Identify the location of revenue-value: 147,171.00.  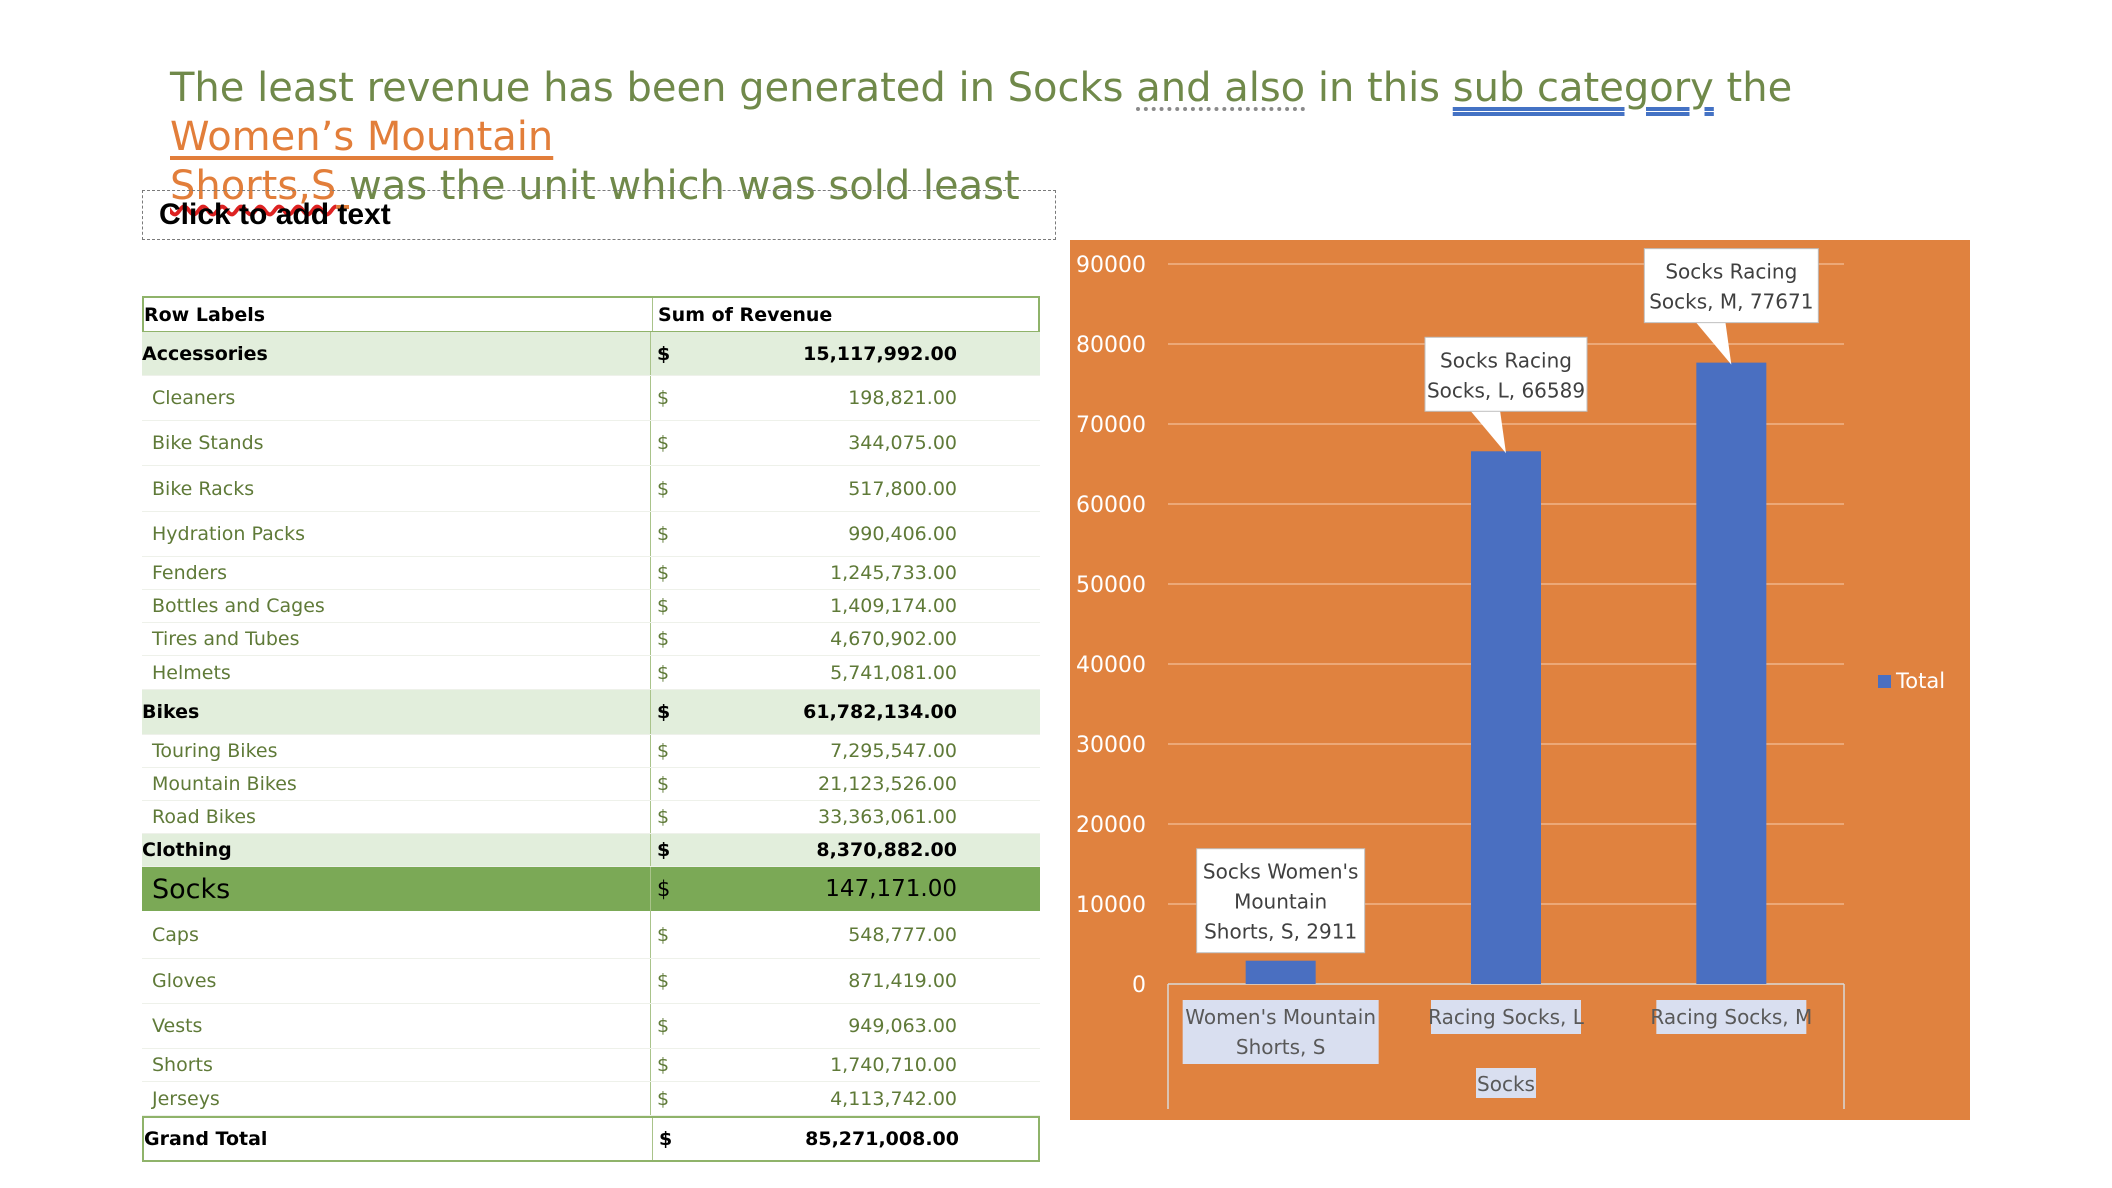
(891, 889).